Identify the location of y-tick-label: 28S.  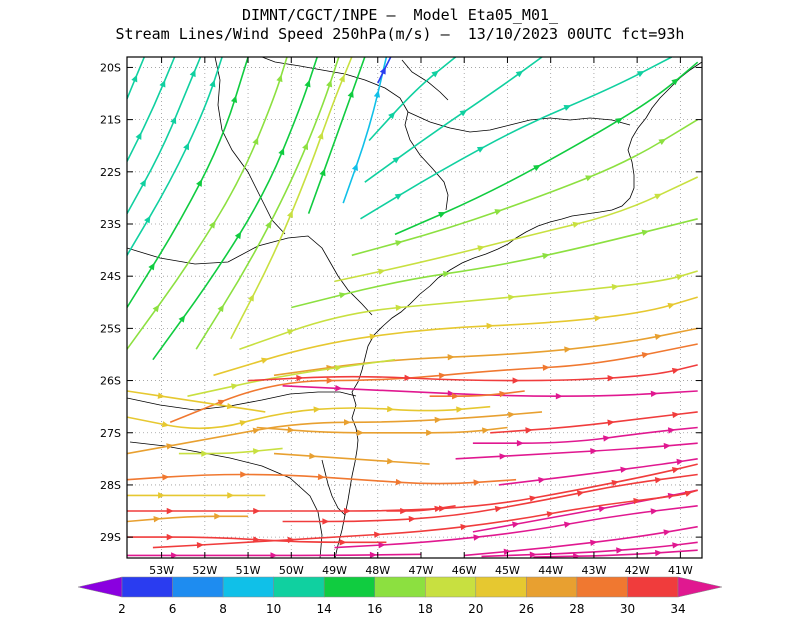
(110, 485).